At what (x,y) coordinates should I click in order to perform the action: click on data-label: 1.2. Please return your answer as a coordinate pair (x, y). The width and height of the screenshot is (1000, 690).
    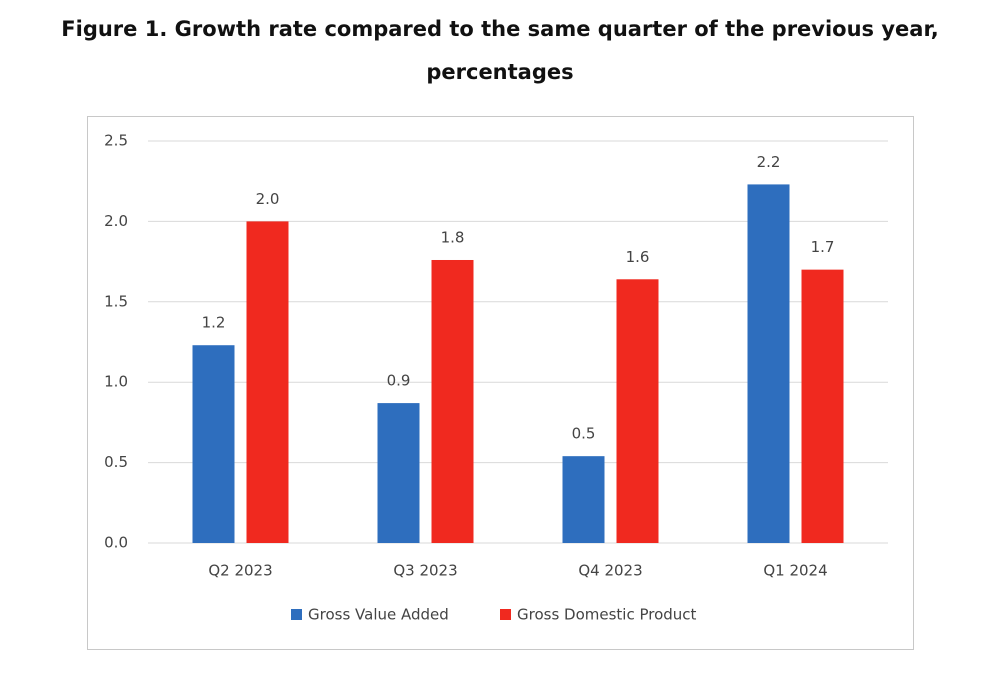
    Looking at the image, I should click on (214, 323).